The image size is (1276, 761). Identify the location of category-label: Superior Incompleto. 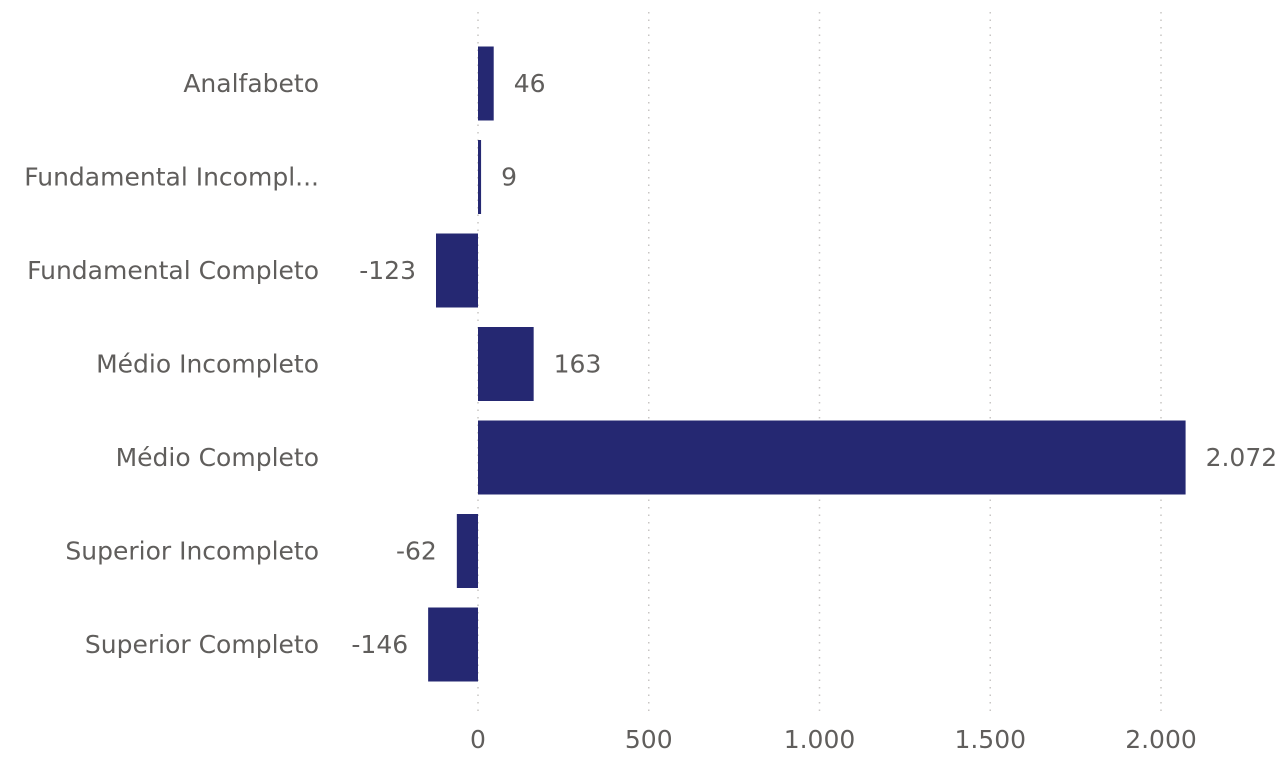
(192, 551).